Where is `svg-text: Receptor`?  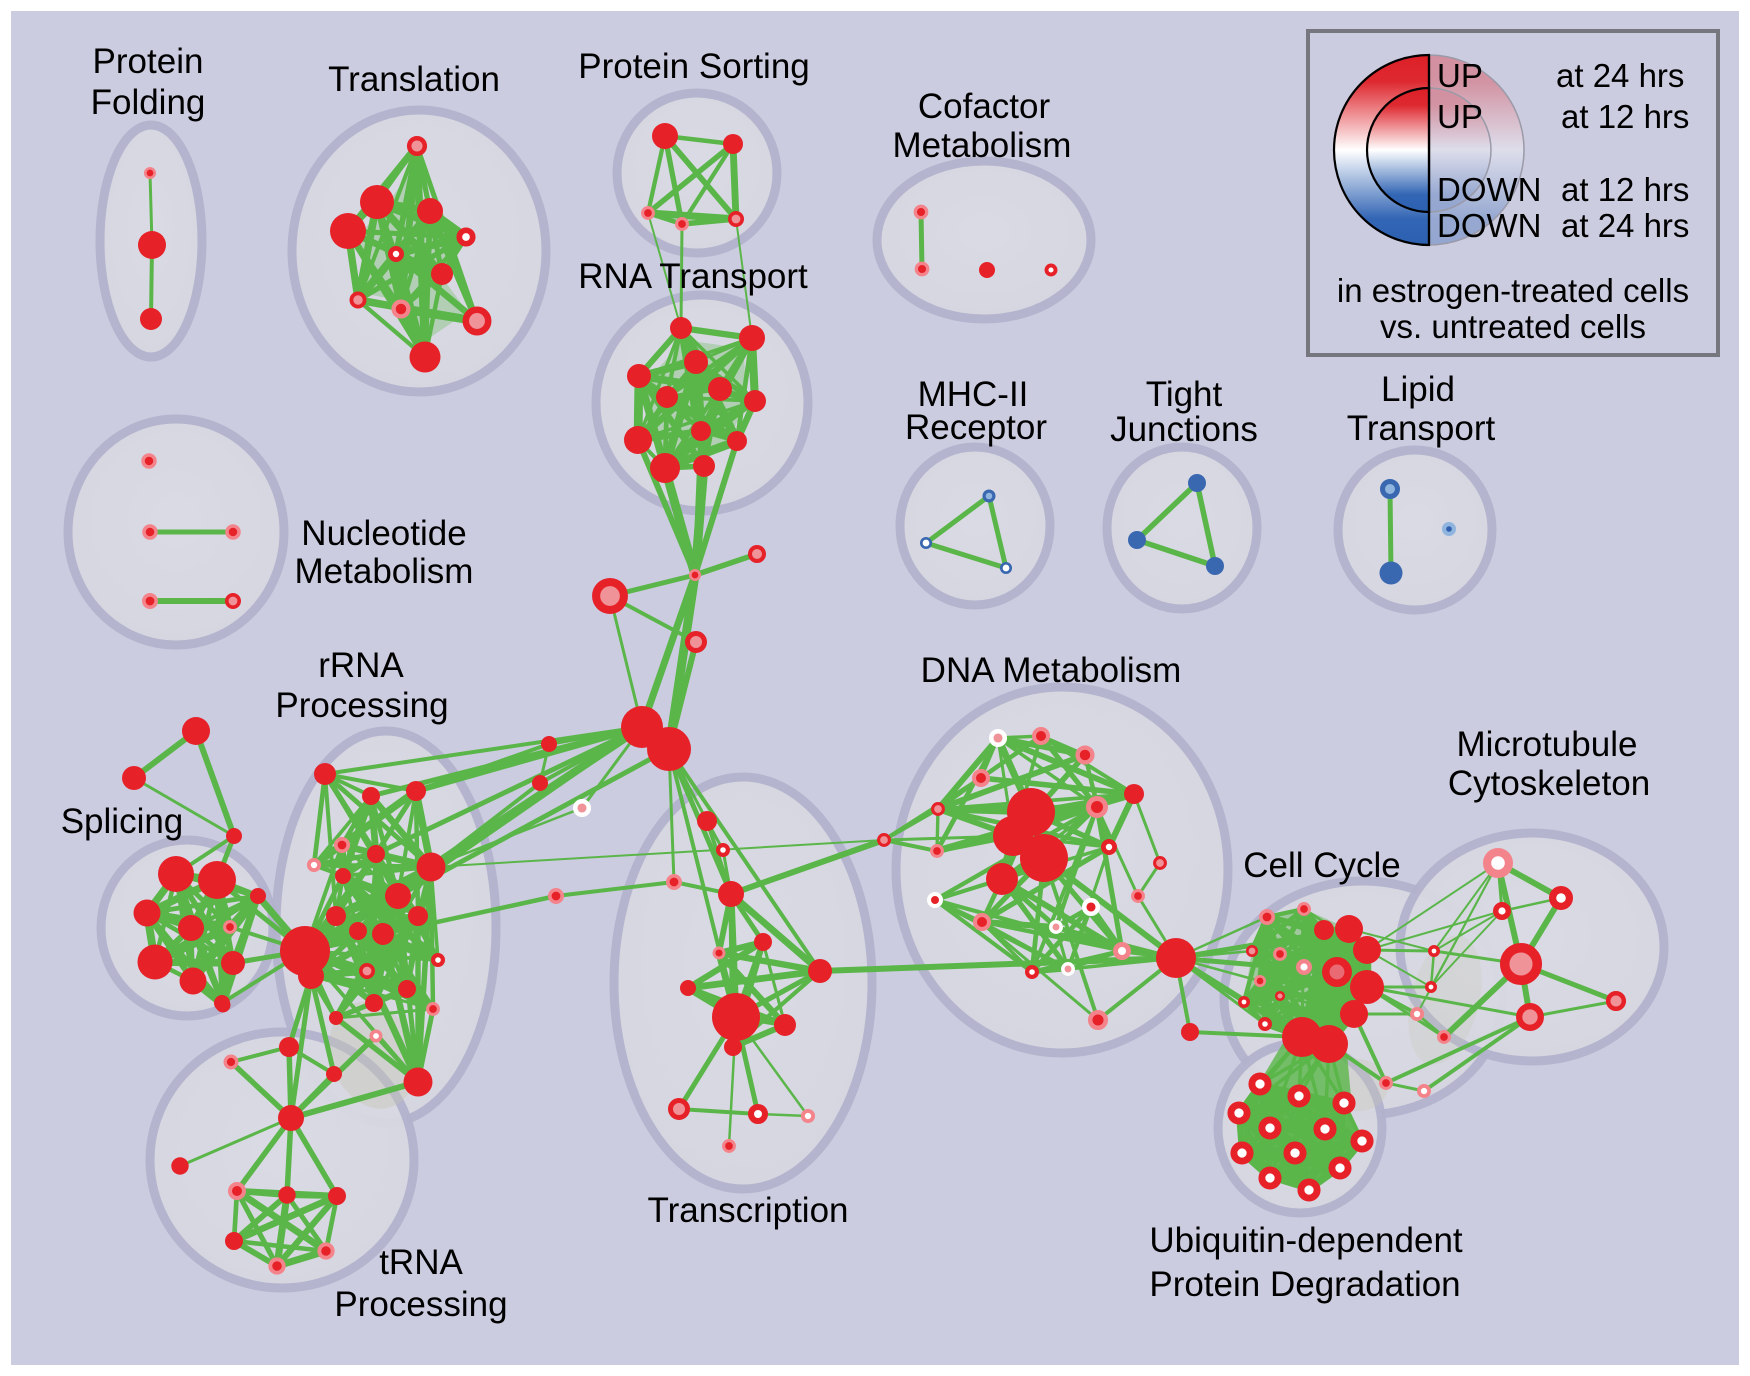
svg-text: Receptor is located at coordinates (976, 427).